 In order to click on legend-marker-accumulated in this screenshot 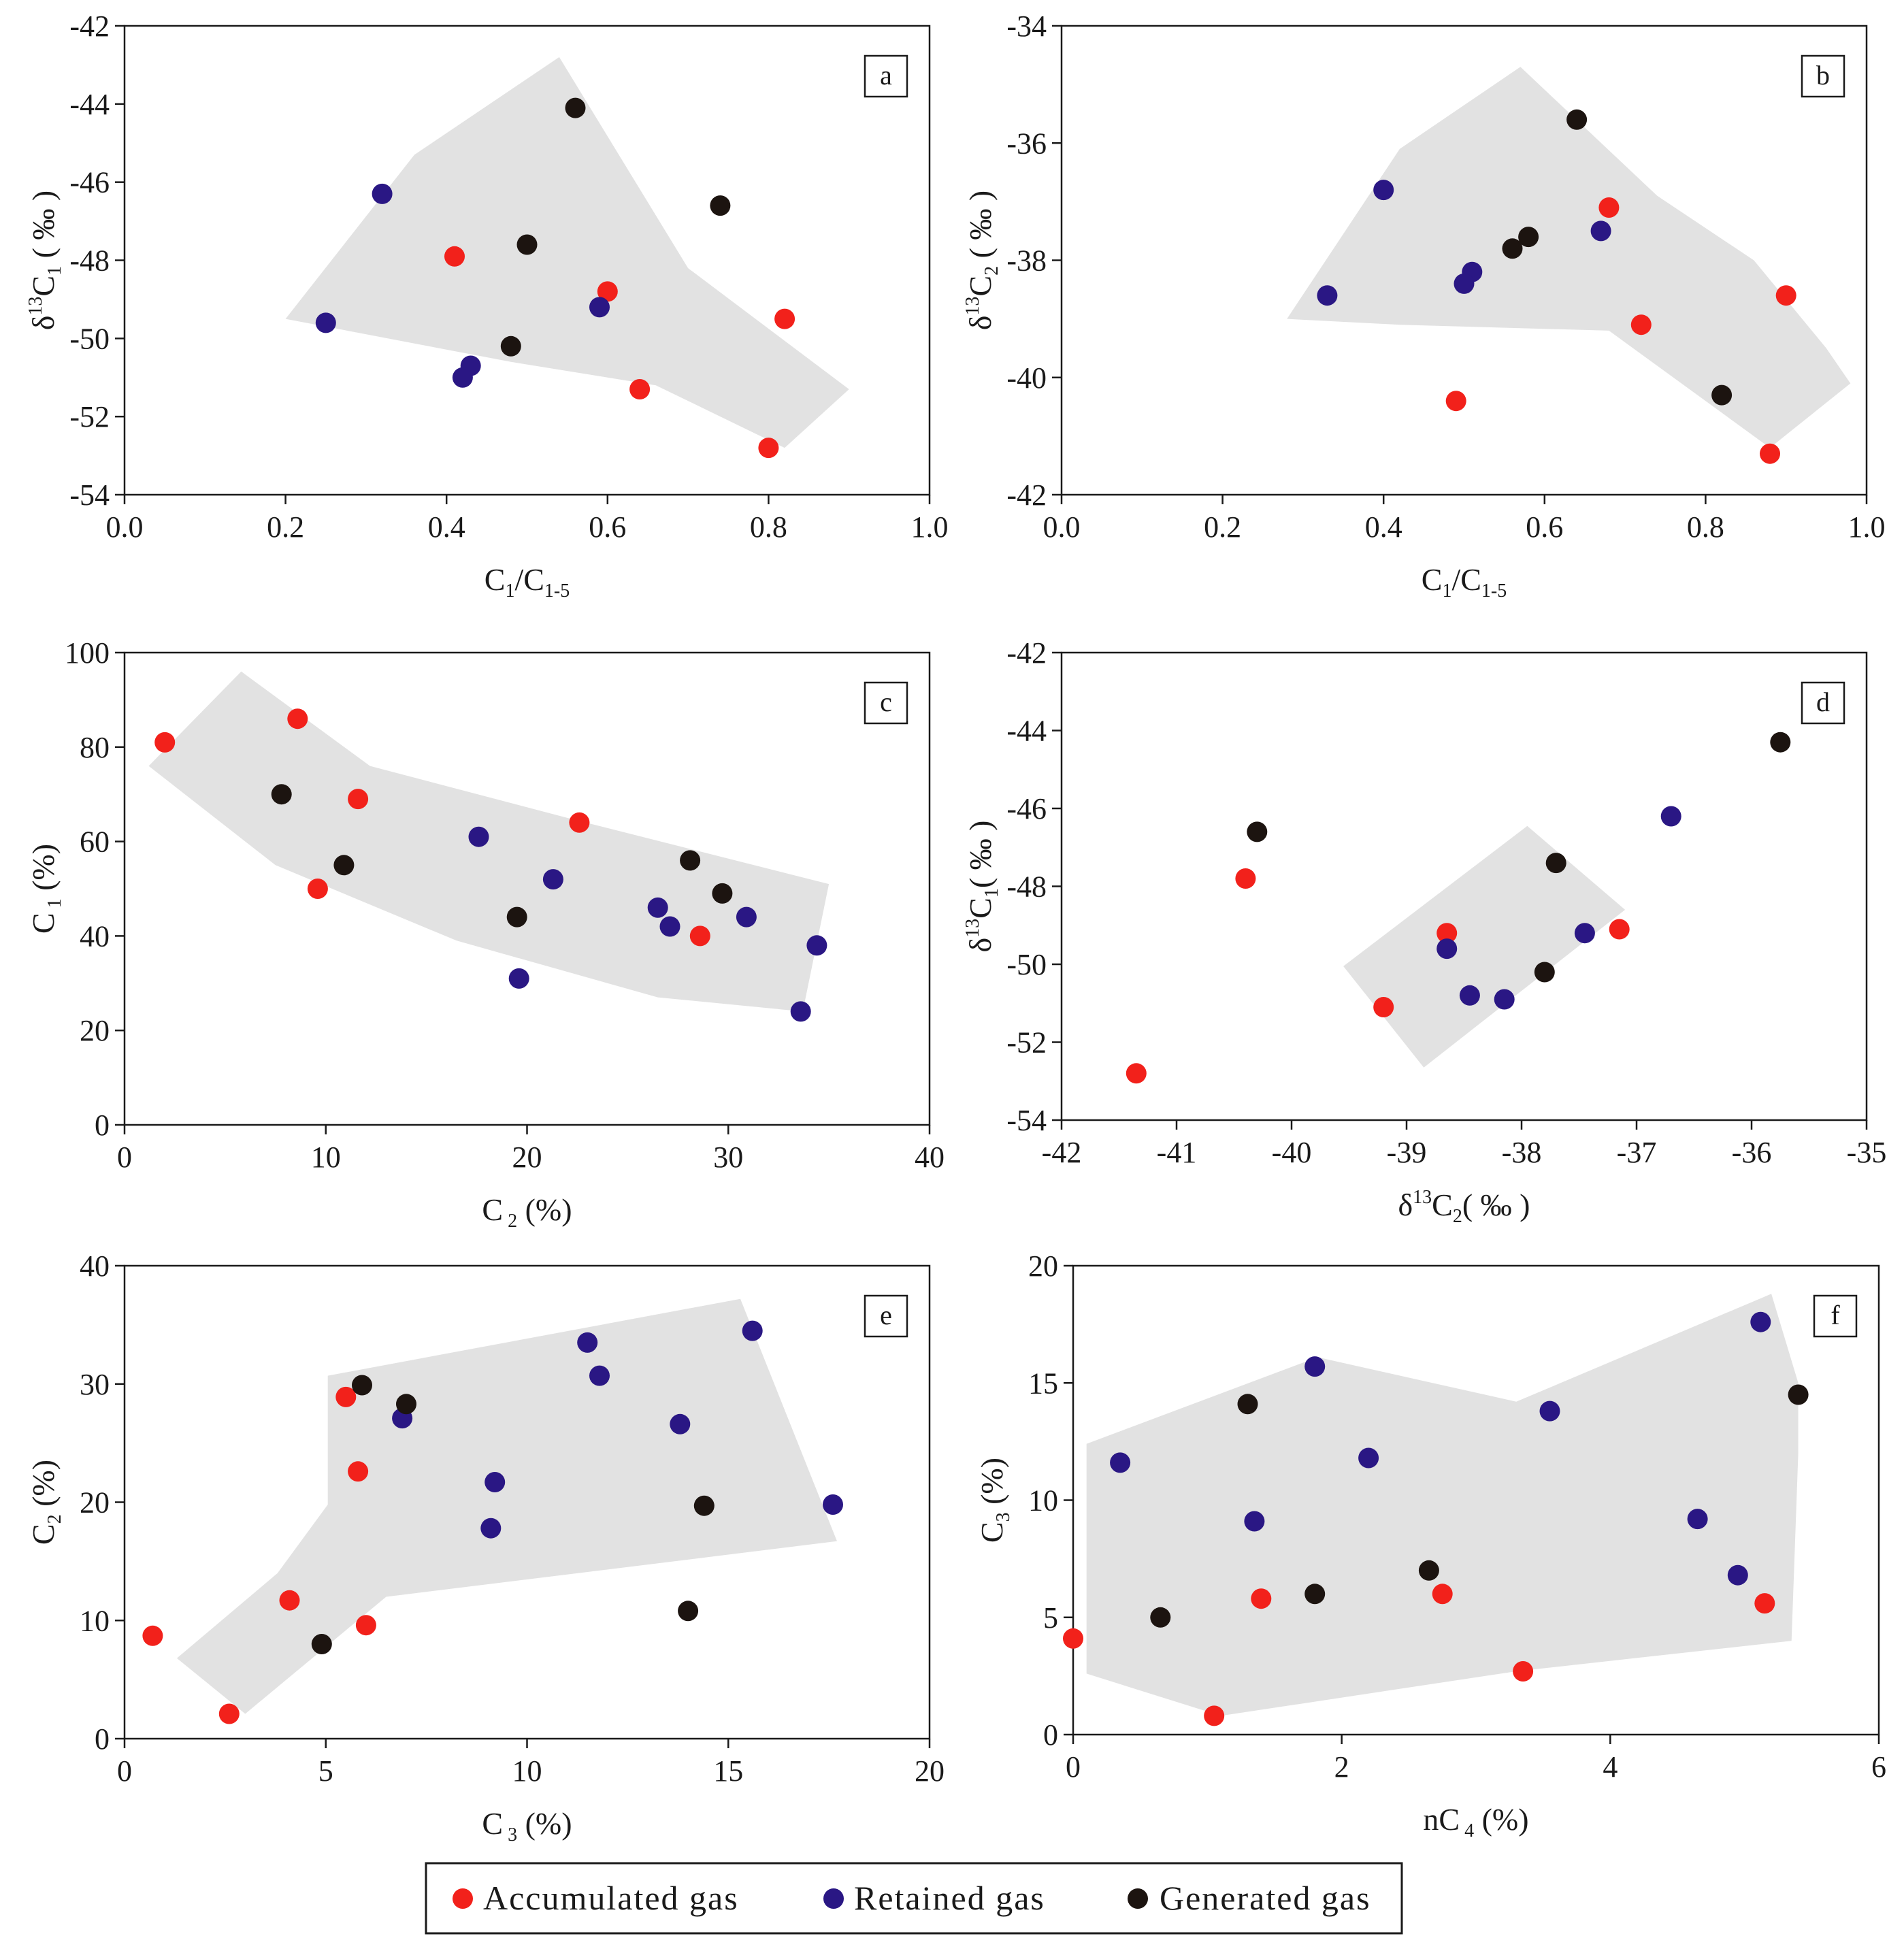, I will do `click(463, 1899)`.